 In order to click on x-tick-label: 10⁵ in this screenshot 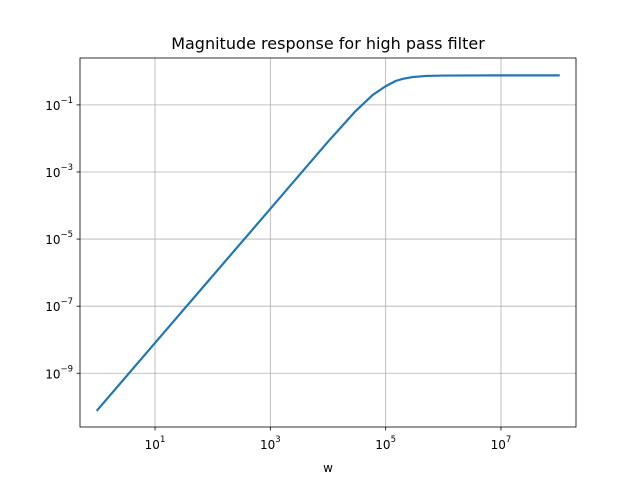, I will do `click(385, 443)`.